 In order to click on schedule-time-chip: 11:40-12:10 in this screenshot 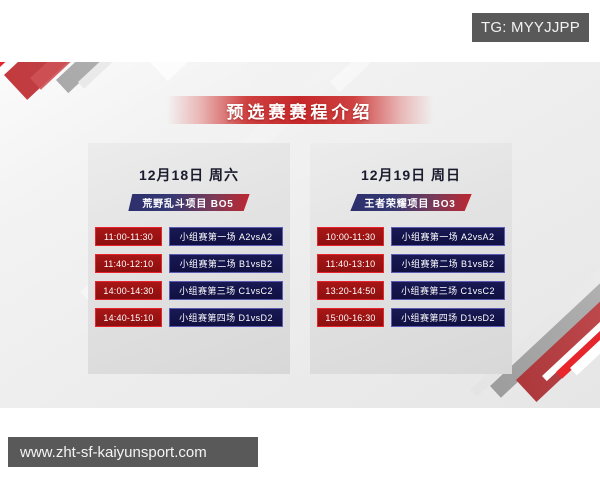, I will do `click(128, 263)`.